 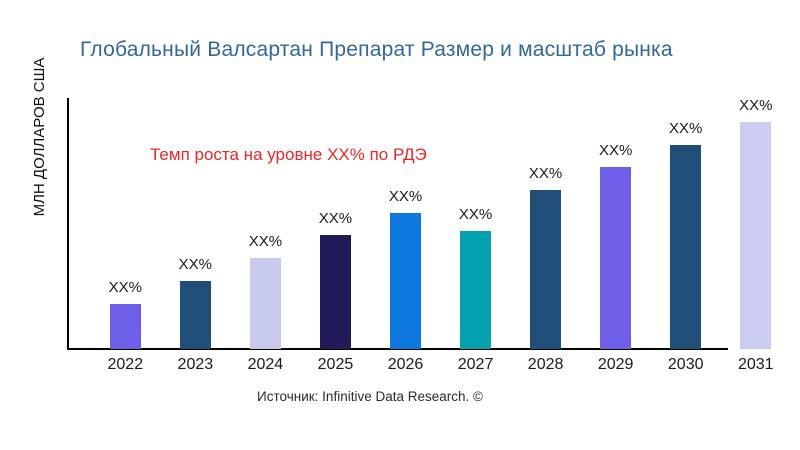 What do you see at coordinates (755, 364) in the screenshot?
I see `x-tick-2031: 2031` at bounding box center [755, 364].